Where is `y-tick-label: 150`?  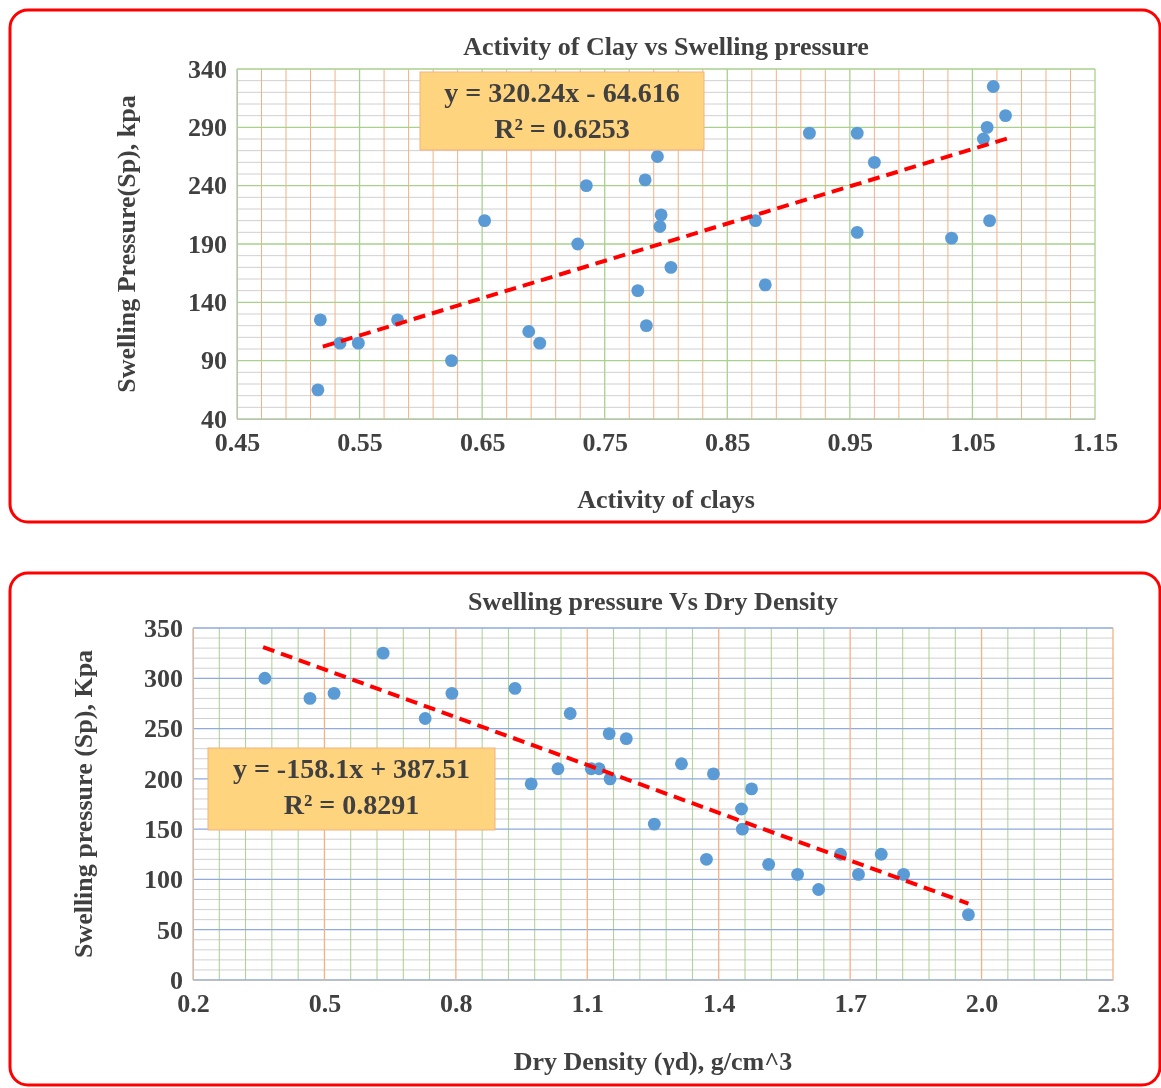
y-tick-label: 150 is located at coordinates (163, 829).